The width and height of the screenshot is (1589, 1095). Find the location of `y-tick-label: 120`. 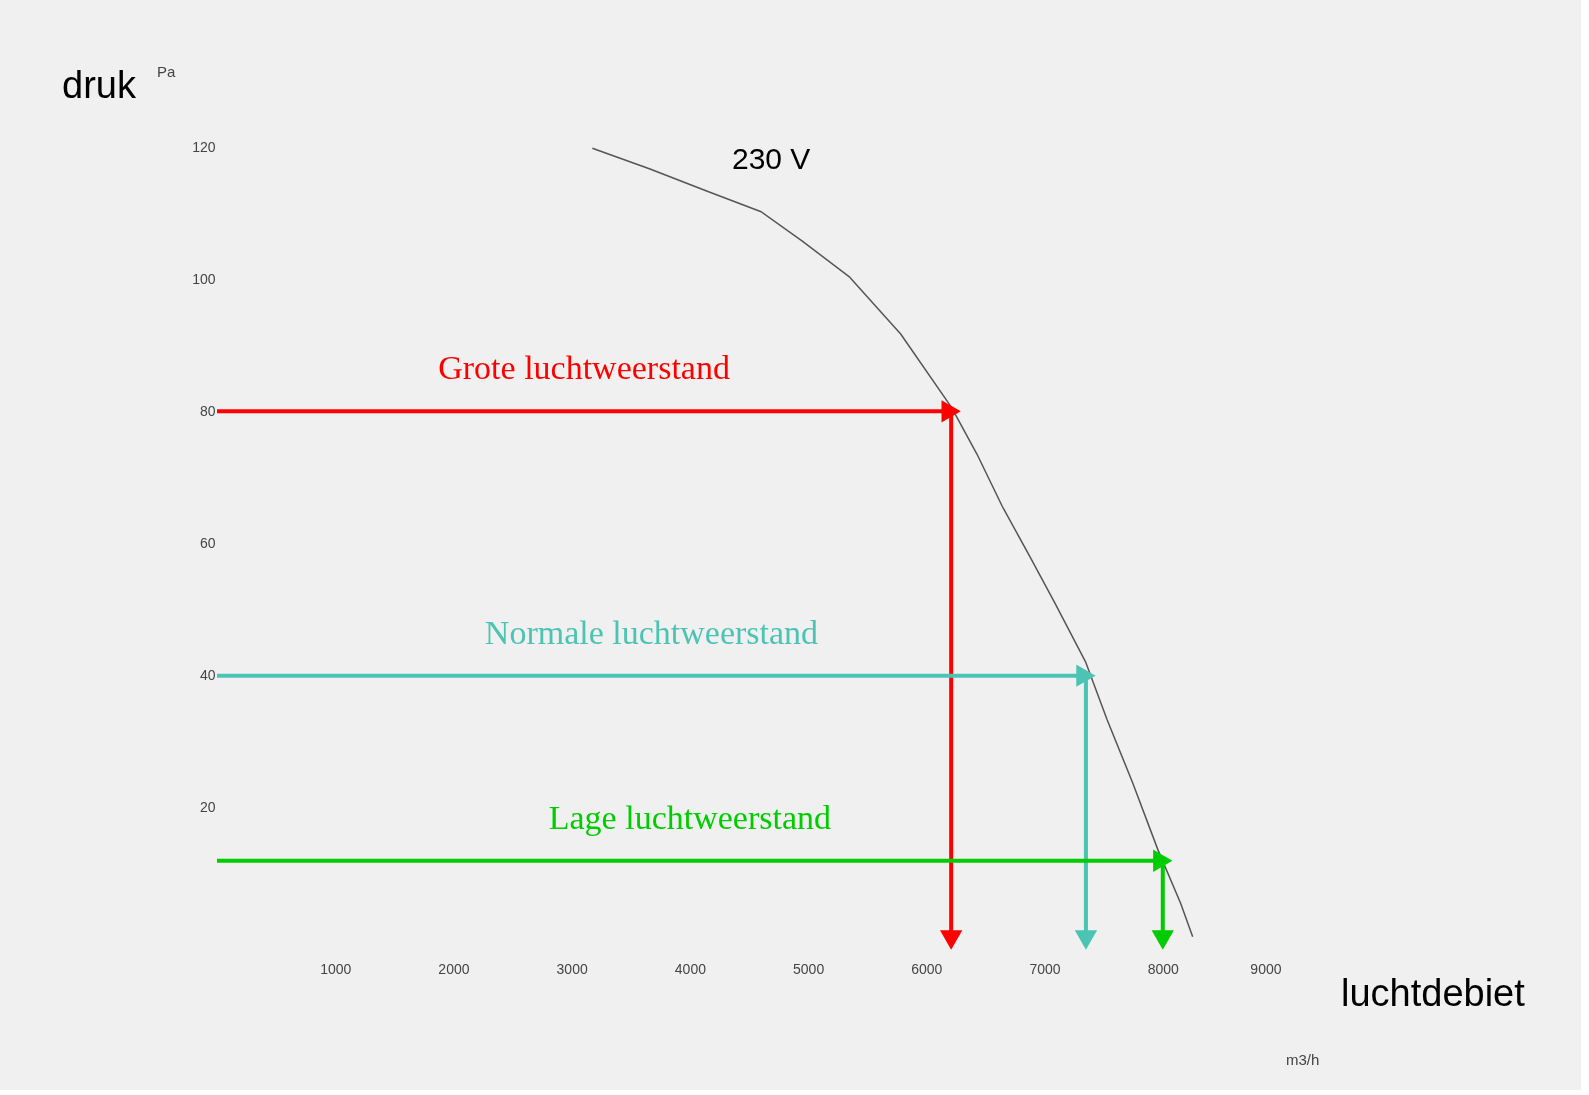

y-tick-label: 120 is located at coordinates (204, 146).